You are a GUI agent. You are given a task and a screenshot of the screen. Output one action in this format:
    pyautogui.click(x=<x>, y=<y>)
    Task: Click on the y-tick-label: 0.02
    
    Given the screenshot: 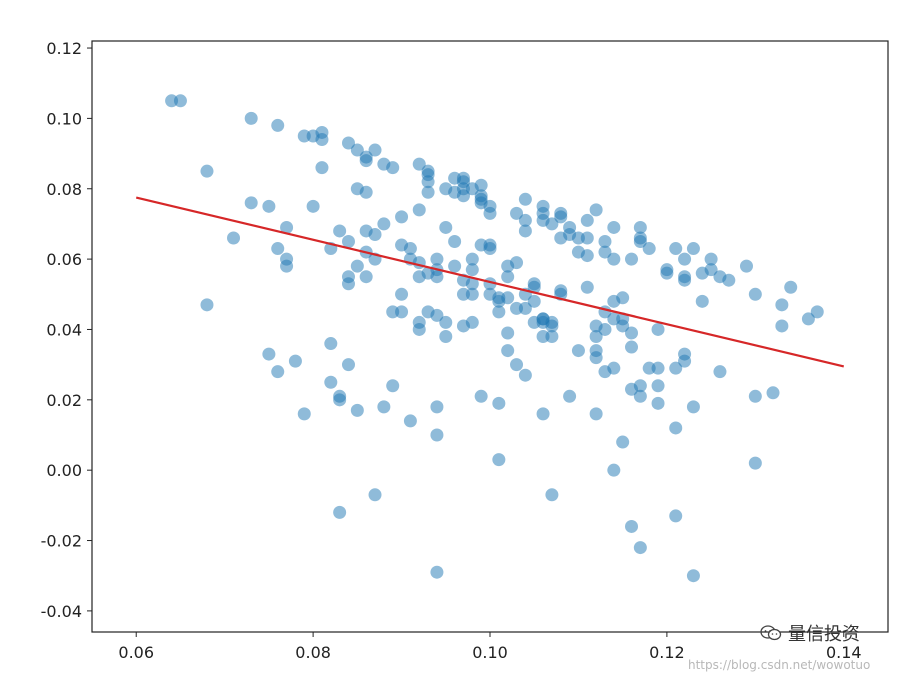 What is the action you would take?
    pyautogui.click(x=64, y=400)
    